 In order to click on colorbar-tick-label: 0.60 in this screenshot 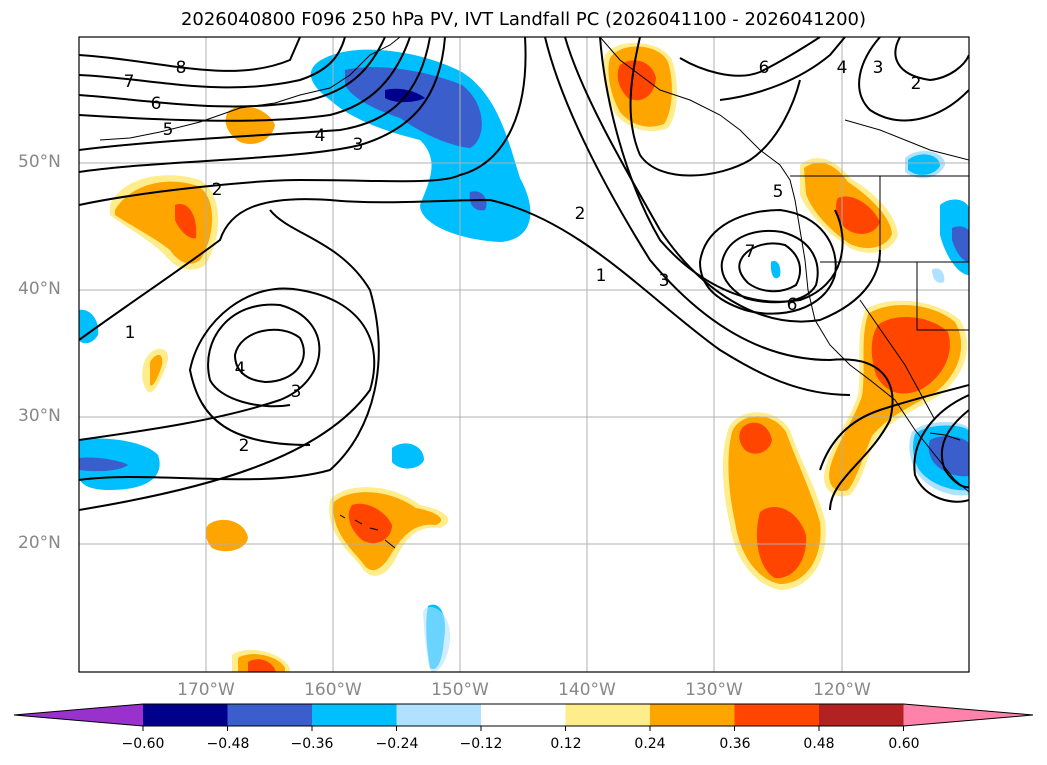, I will do `click(904, 744)`.